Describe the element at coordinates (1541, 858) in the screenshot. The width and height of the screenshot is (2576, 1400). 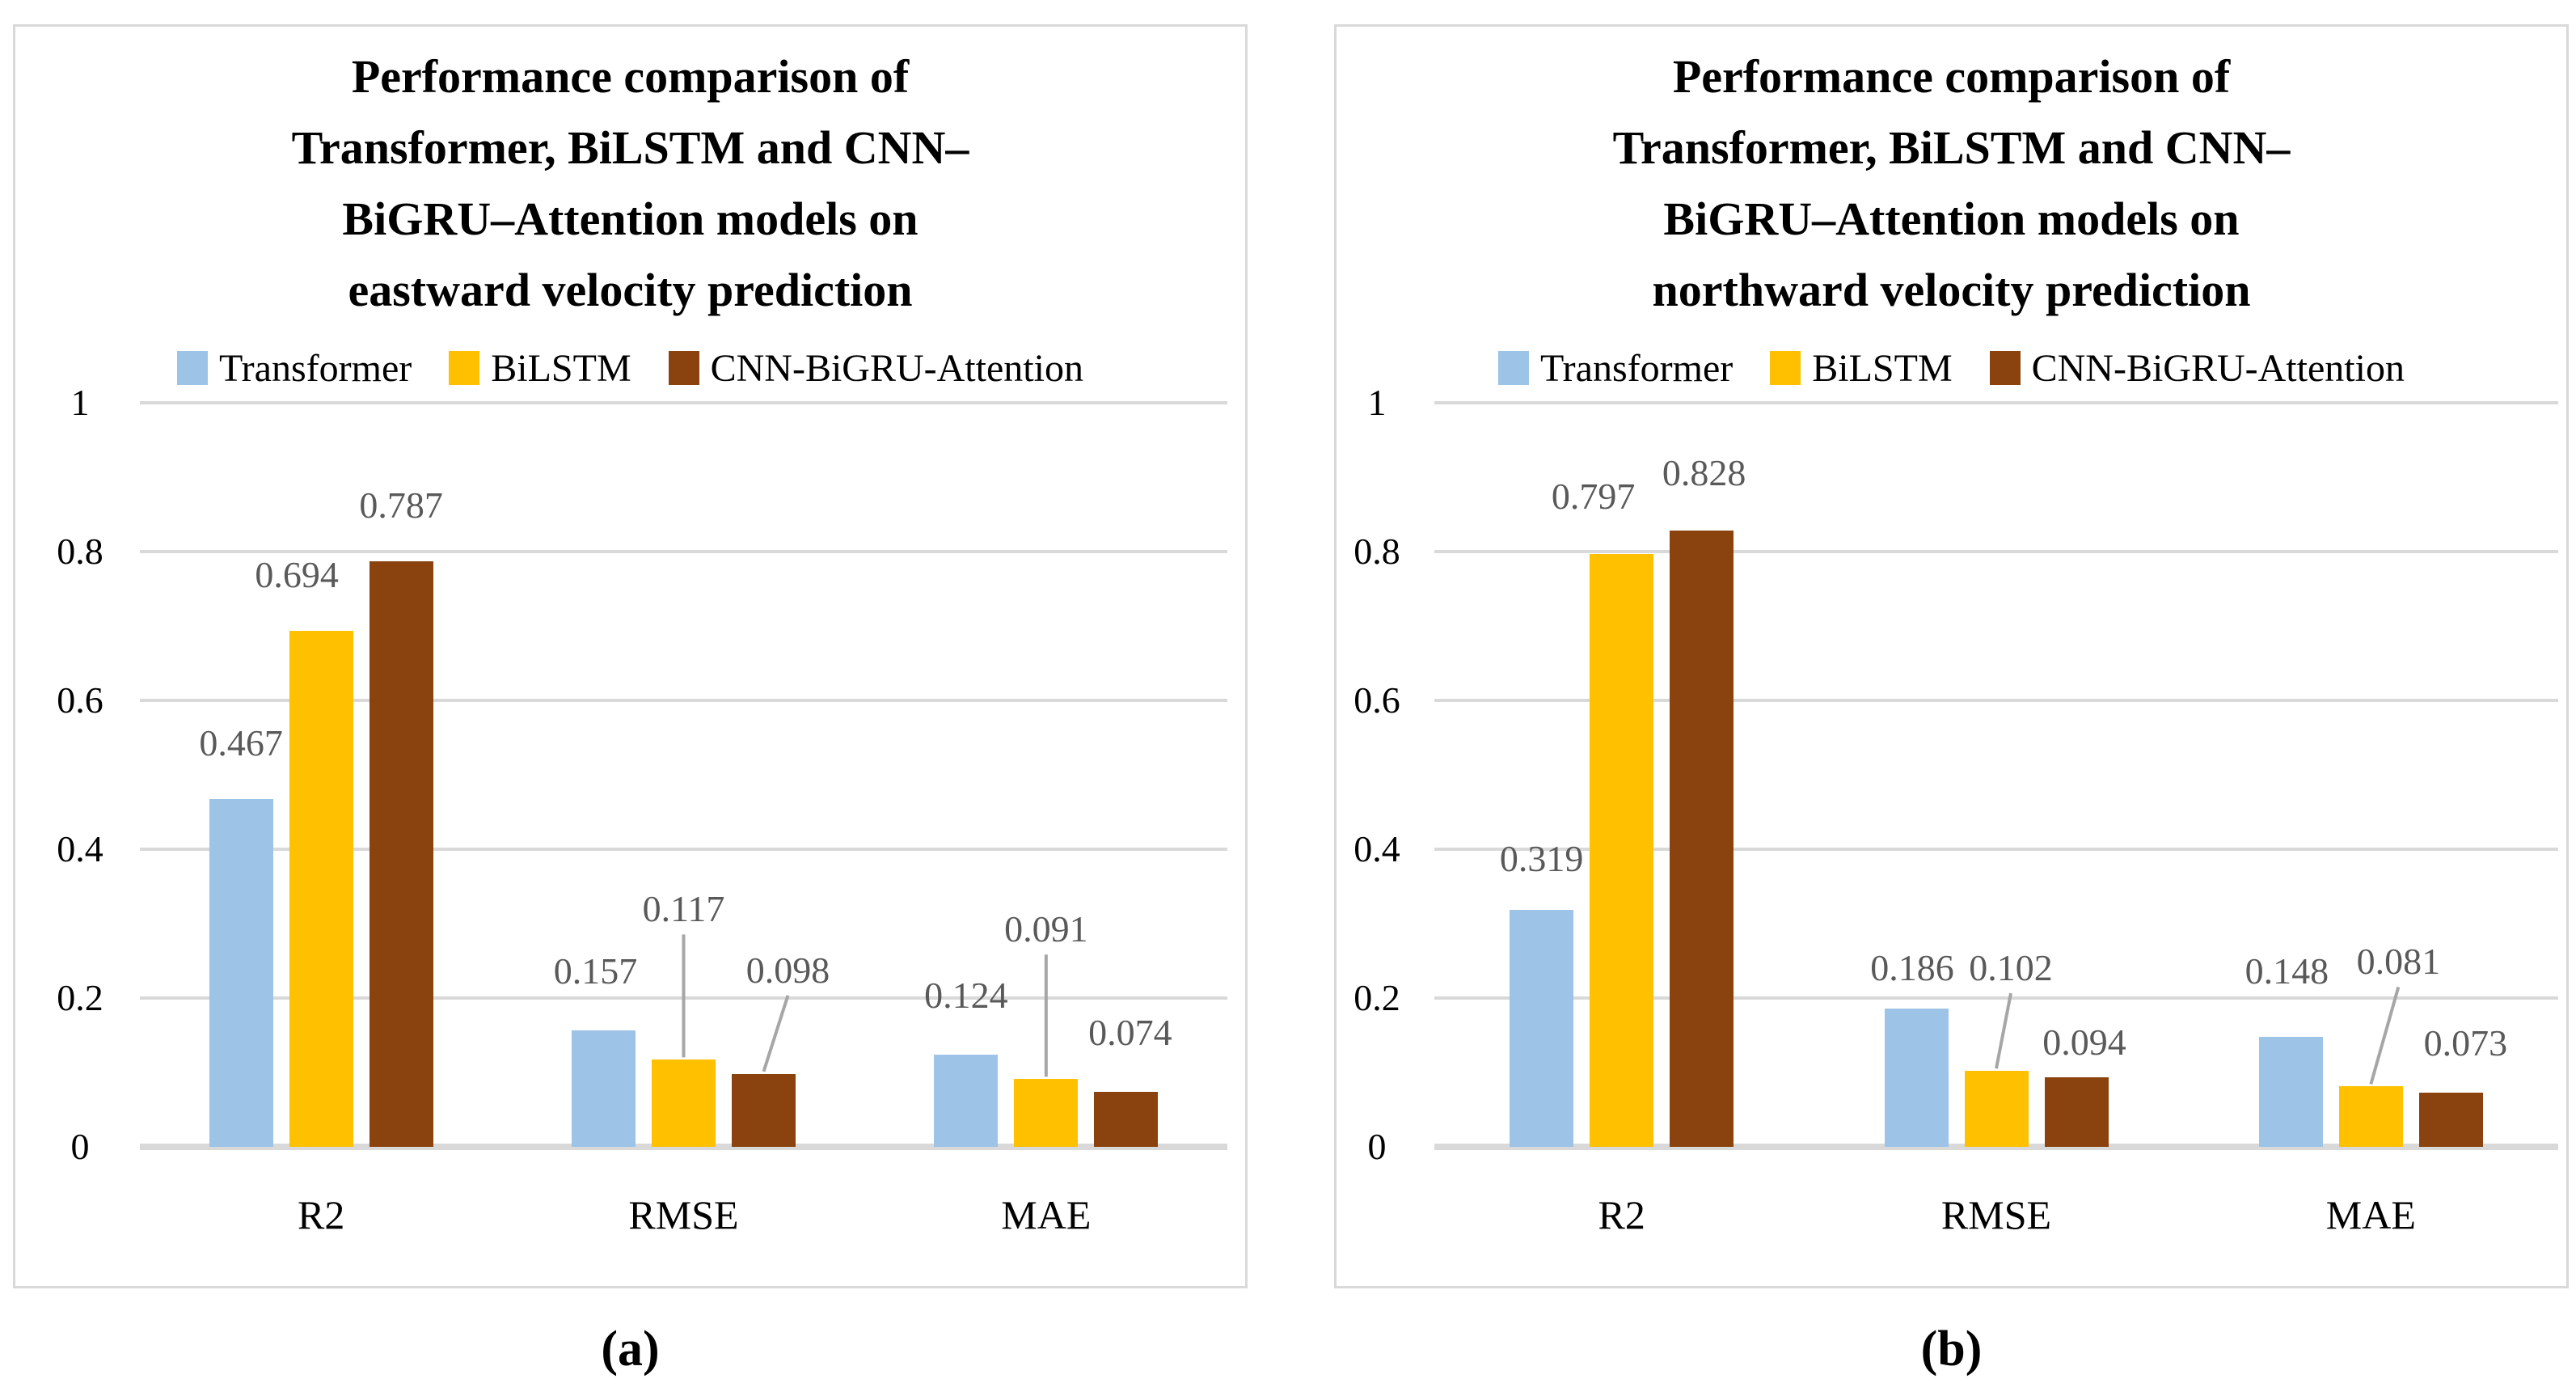
I see `data-label: 0.319` at that location.